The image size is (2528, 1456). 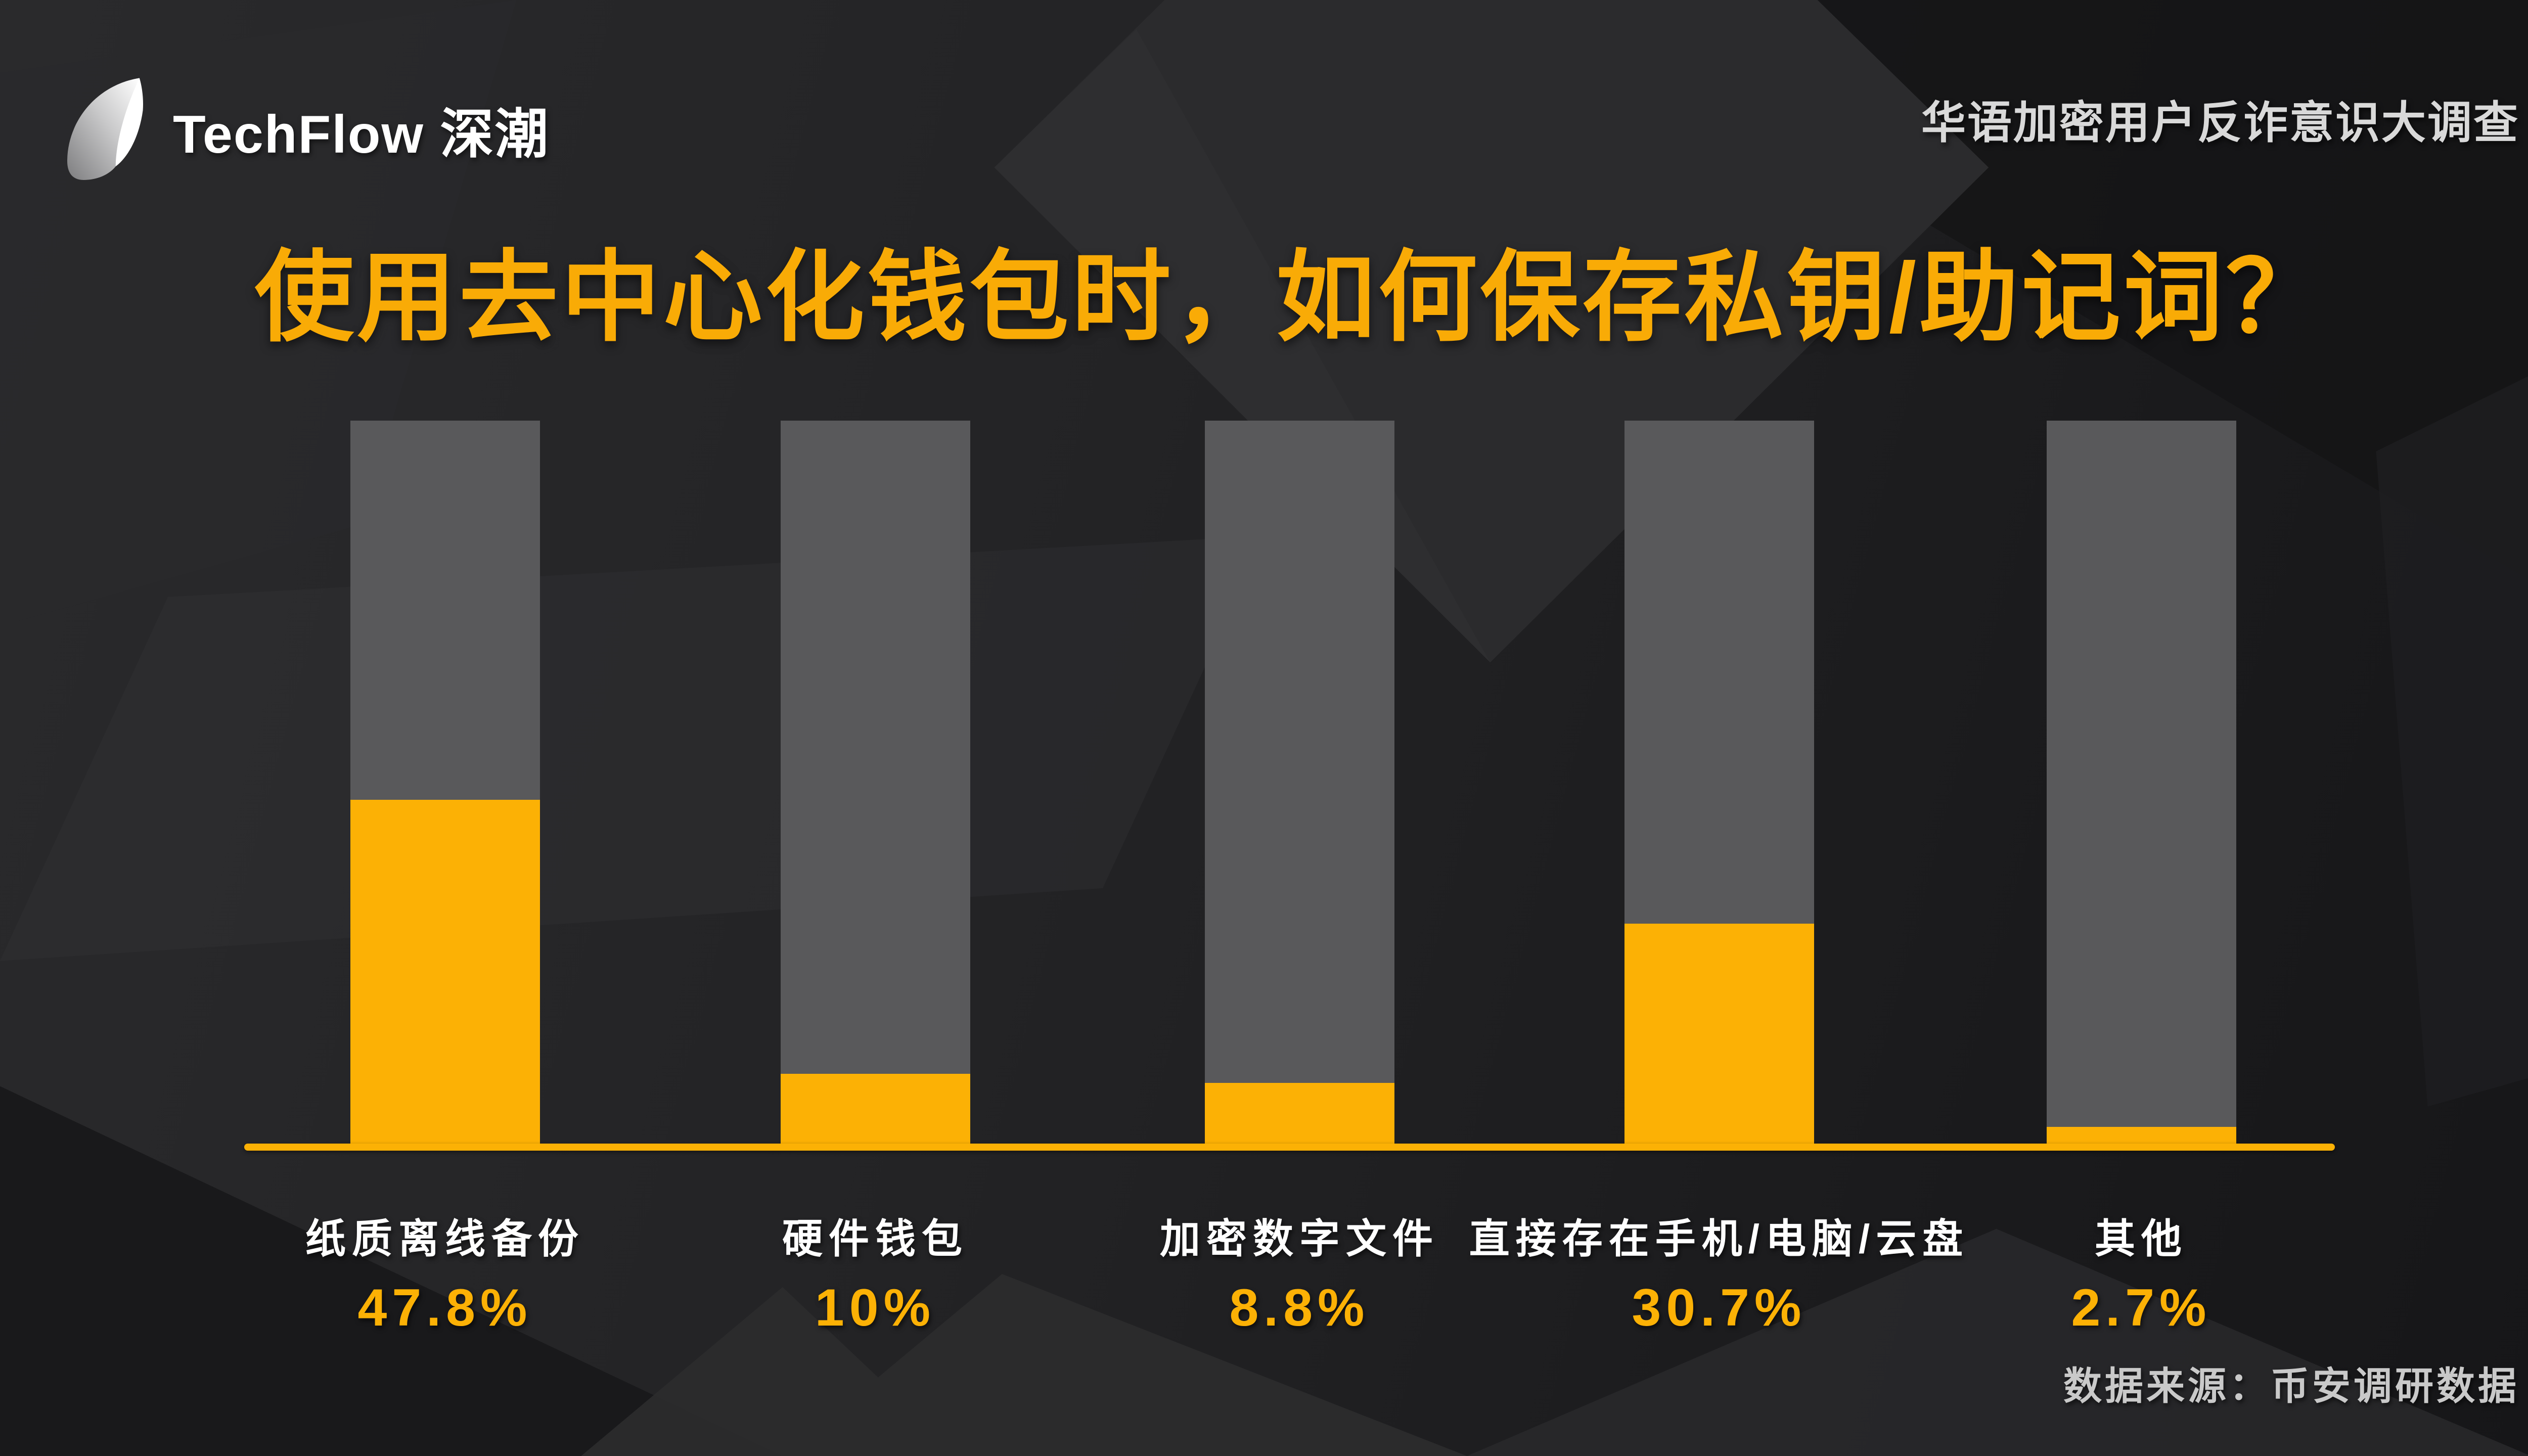 What do you see at coordinates (2220, 123) in the screenshot?
I see `survey-title: 华语加密用户反诈意识大调查` at bounding box center [2220, 123].